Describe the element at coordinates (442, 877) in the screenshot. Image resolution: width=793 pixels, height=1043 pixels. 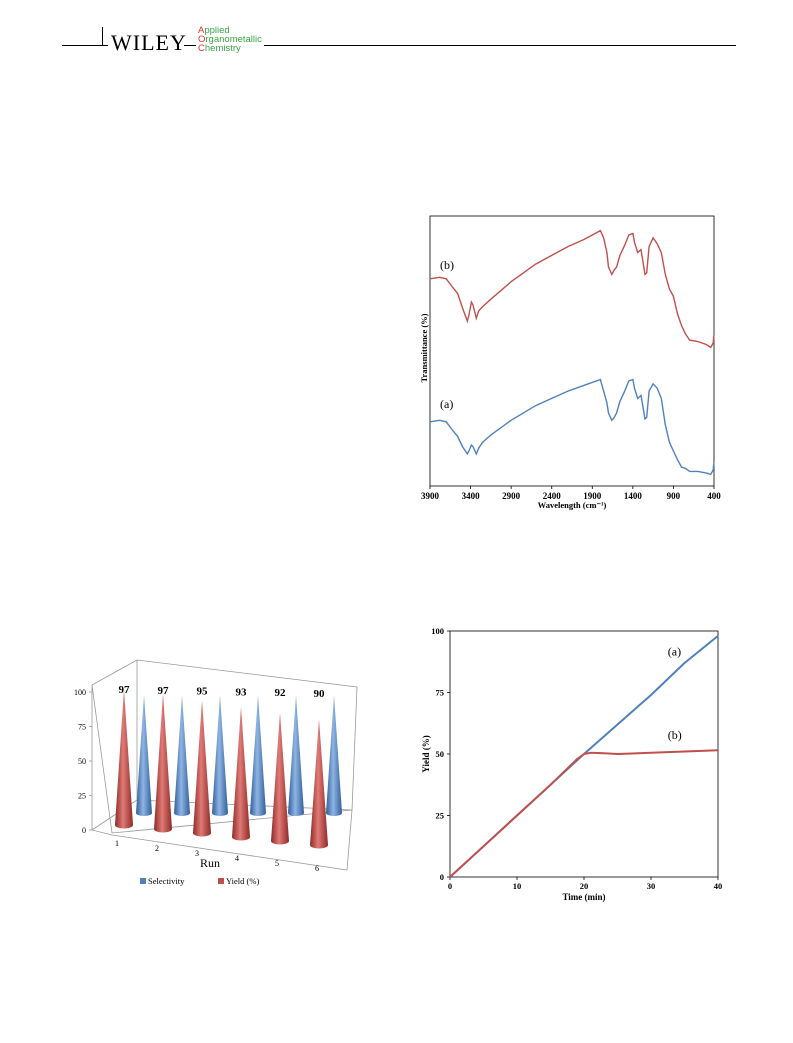
I see `yield-y-tick-label: 0` at that location.